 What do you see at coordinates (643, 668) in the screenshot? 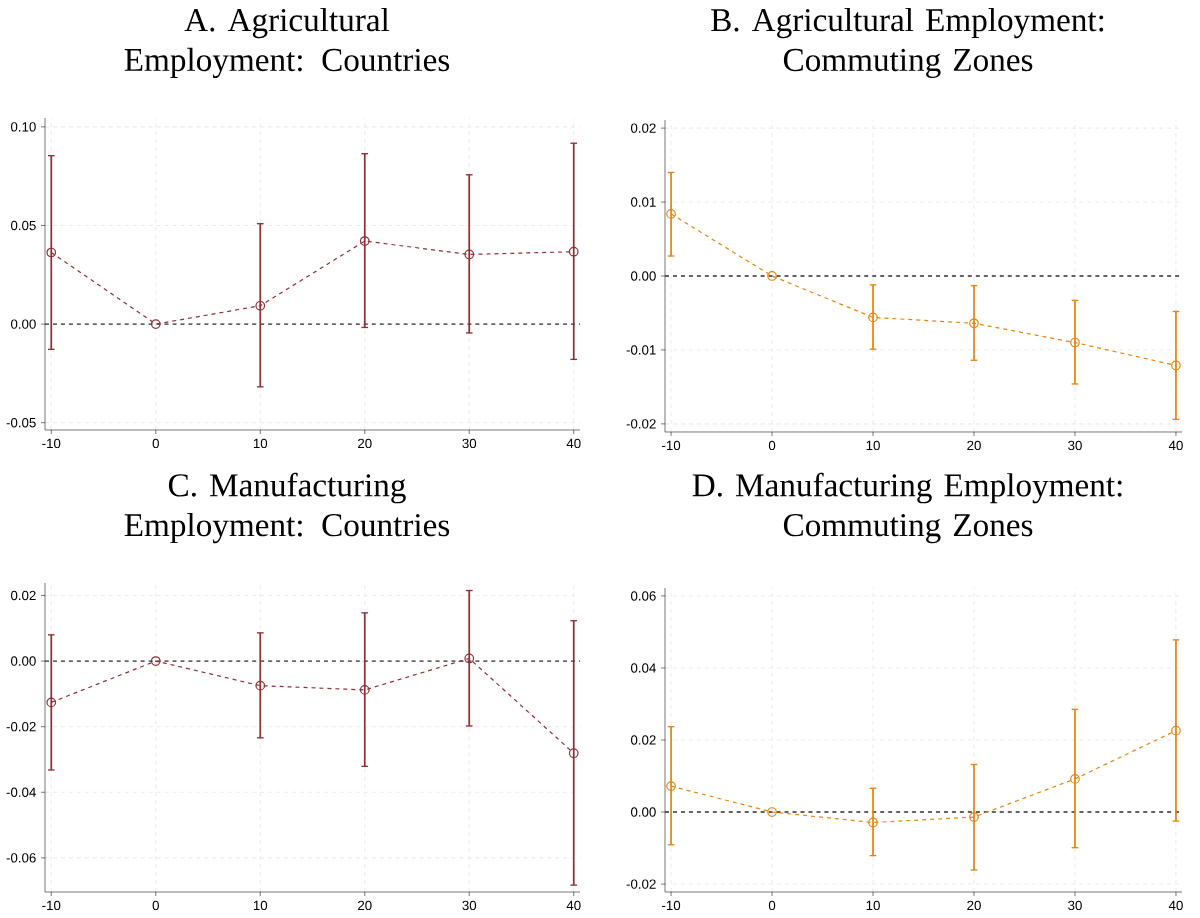
I see `y-tick-label: 0.04` at bounding box center [643, 668].